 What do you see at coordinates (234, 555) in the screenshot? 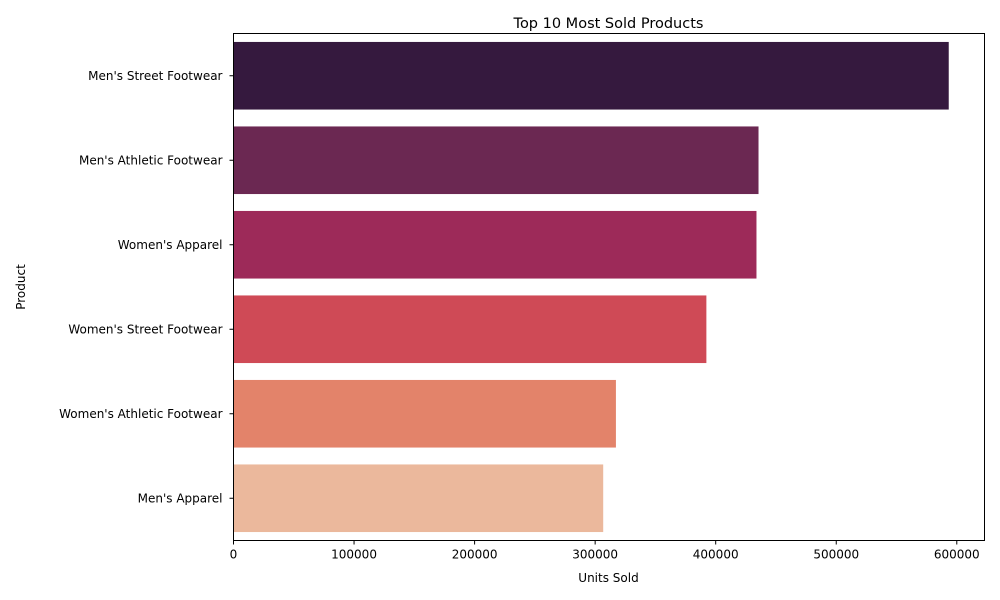
I see `x-tick-label: 0` at bounding box center [234, 555].